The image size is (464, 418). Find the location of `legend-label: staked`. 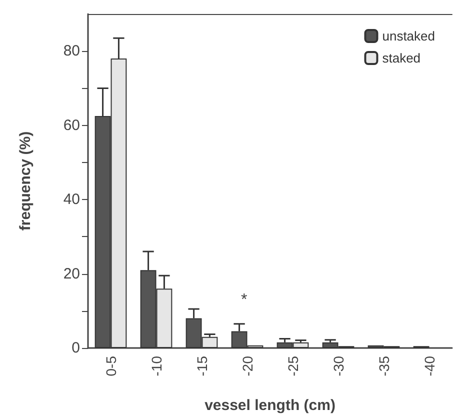

legend-label: staked is located at coordinates (401, 58).